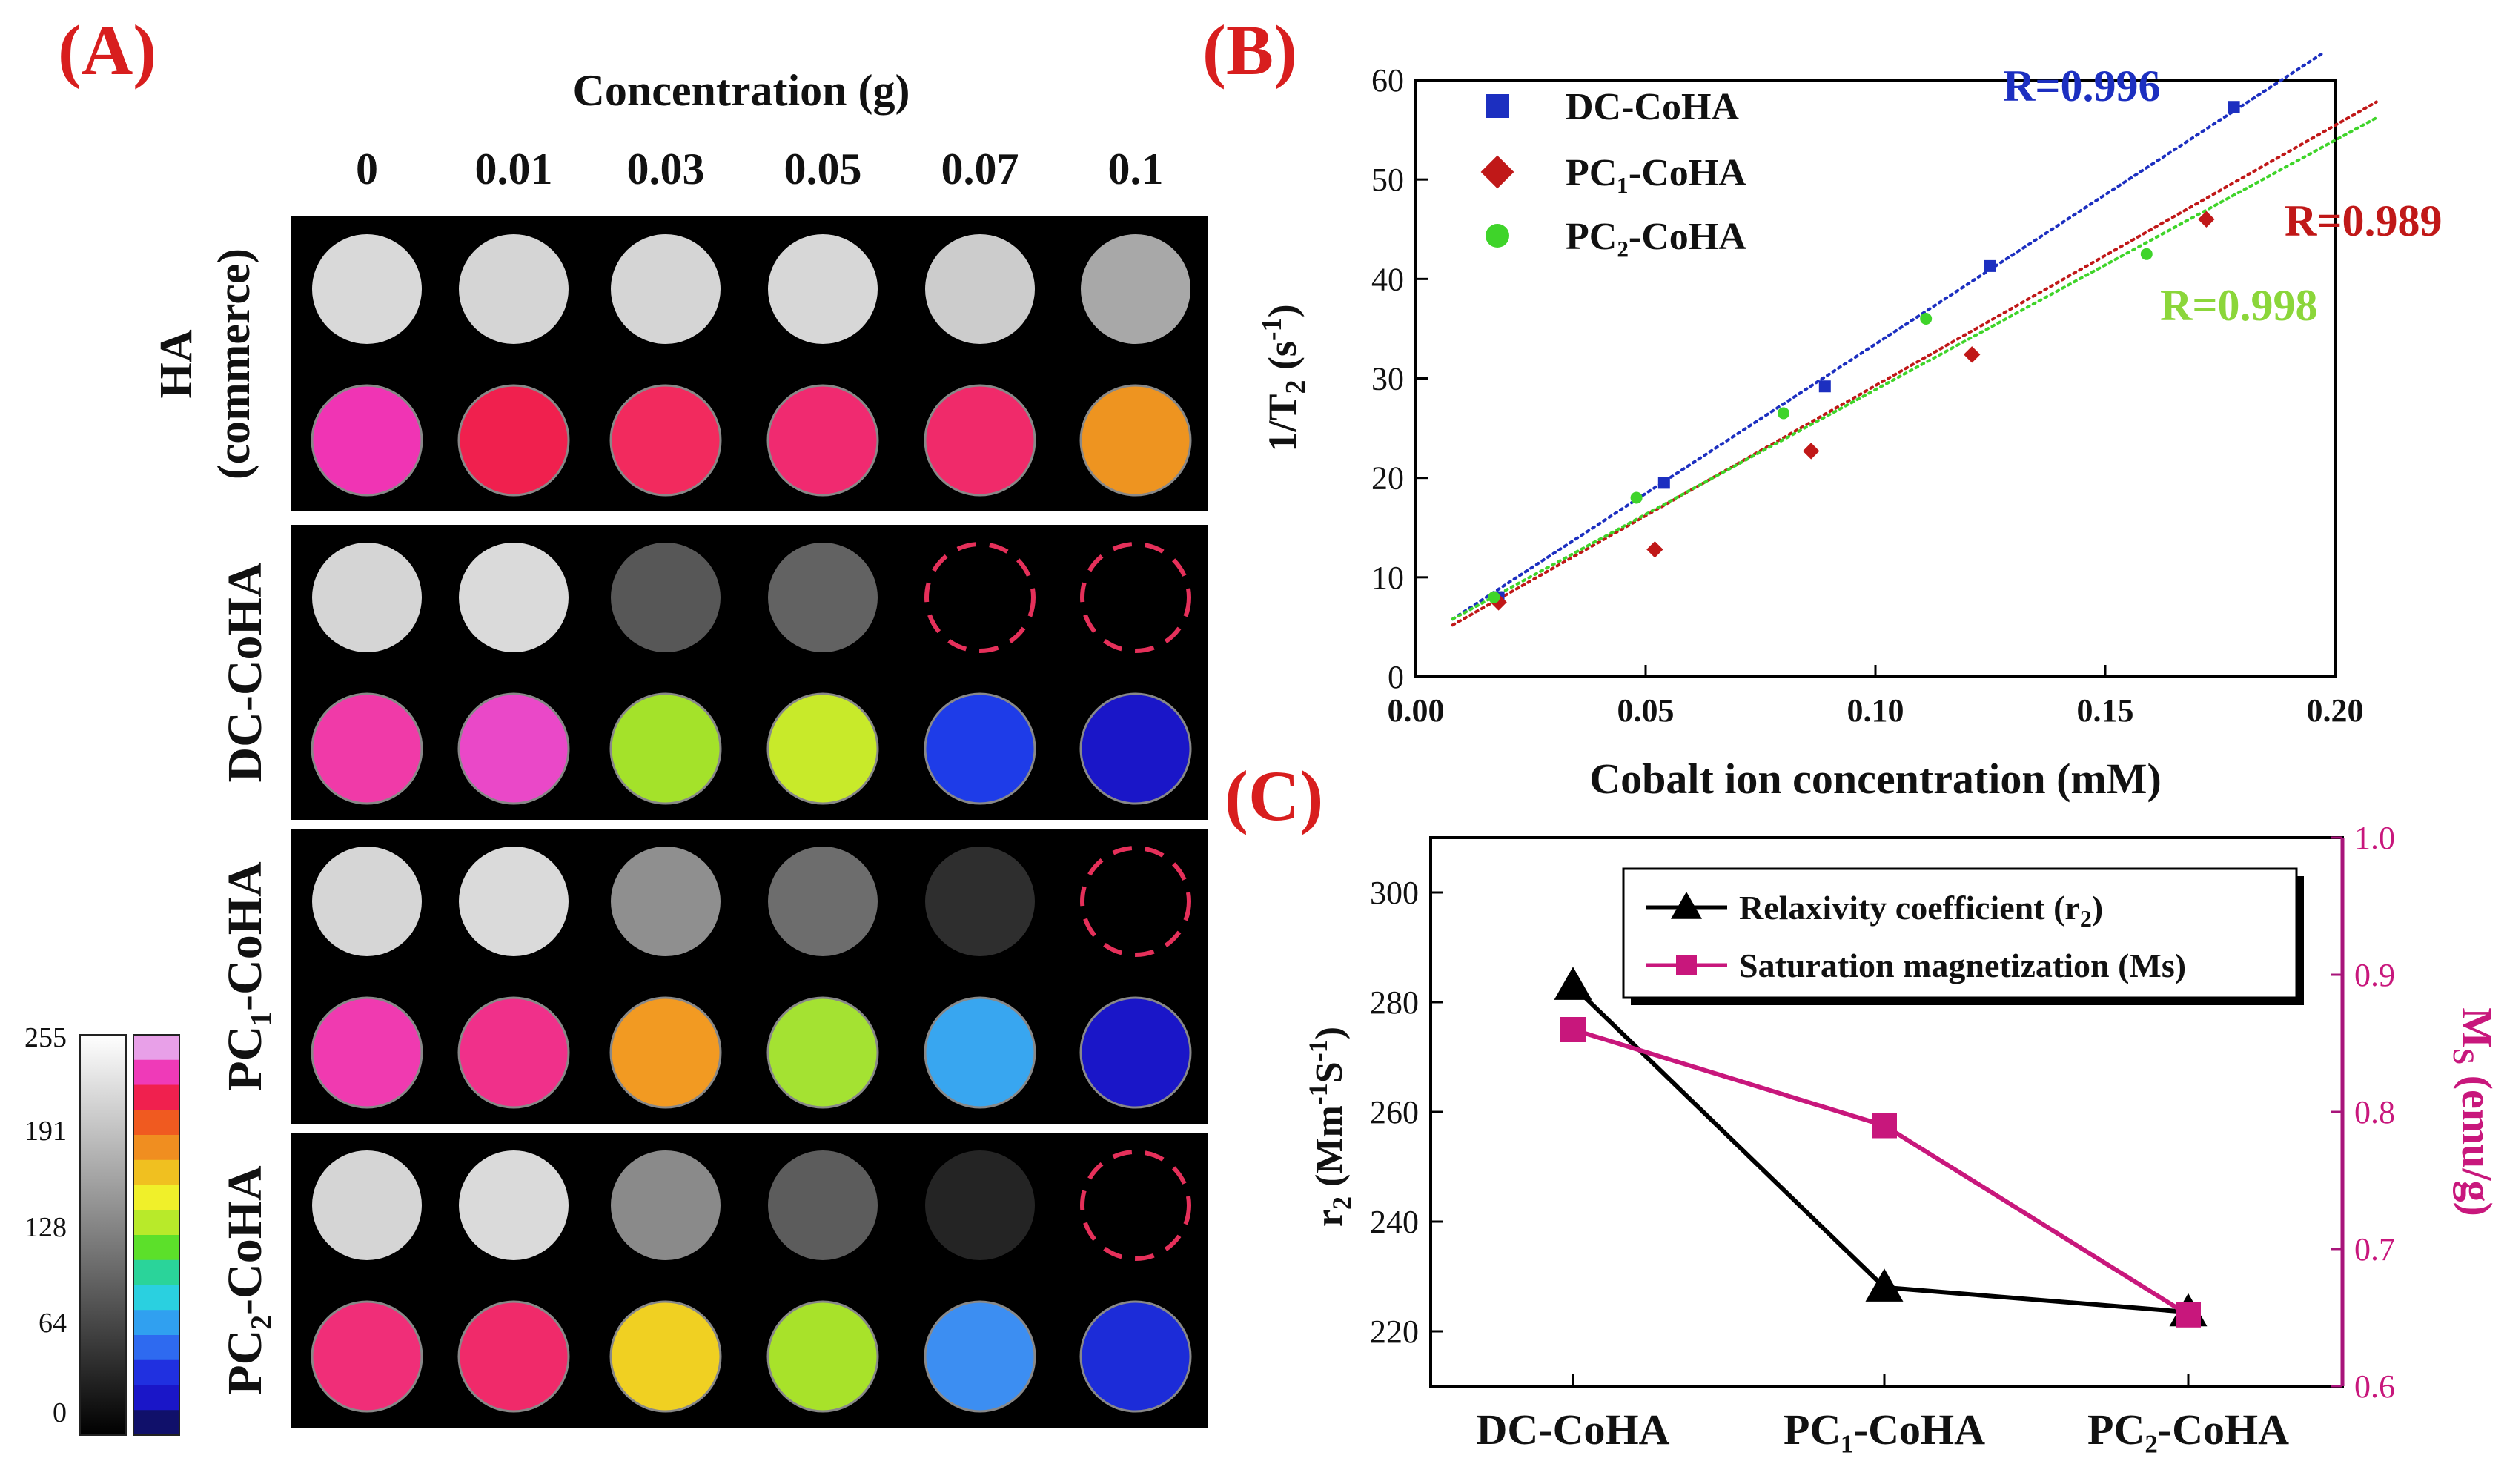  I want to click on concentration-header: Concentration (g), so click(741, 90).